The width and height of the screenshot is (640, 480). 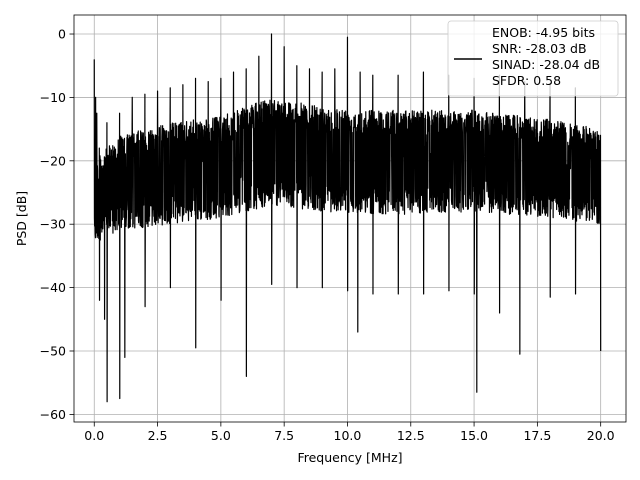 I want to click on y-axis-label: PSD [dB], so click(x=21, y=218).